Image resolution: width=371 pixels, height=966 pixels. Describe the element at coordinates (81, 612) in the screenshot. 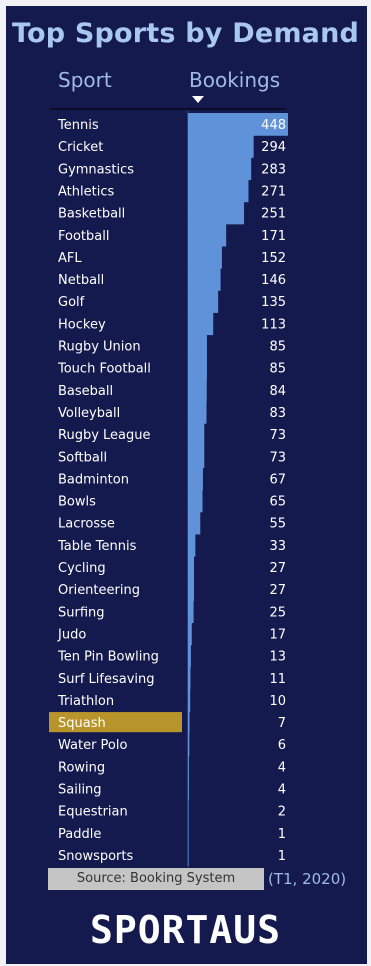

I see `category-label: Surfing` at that location.